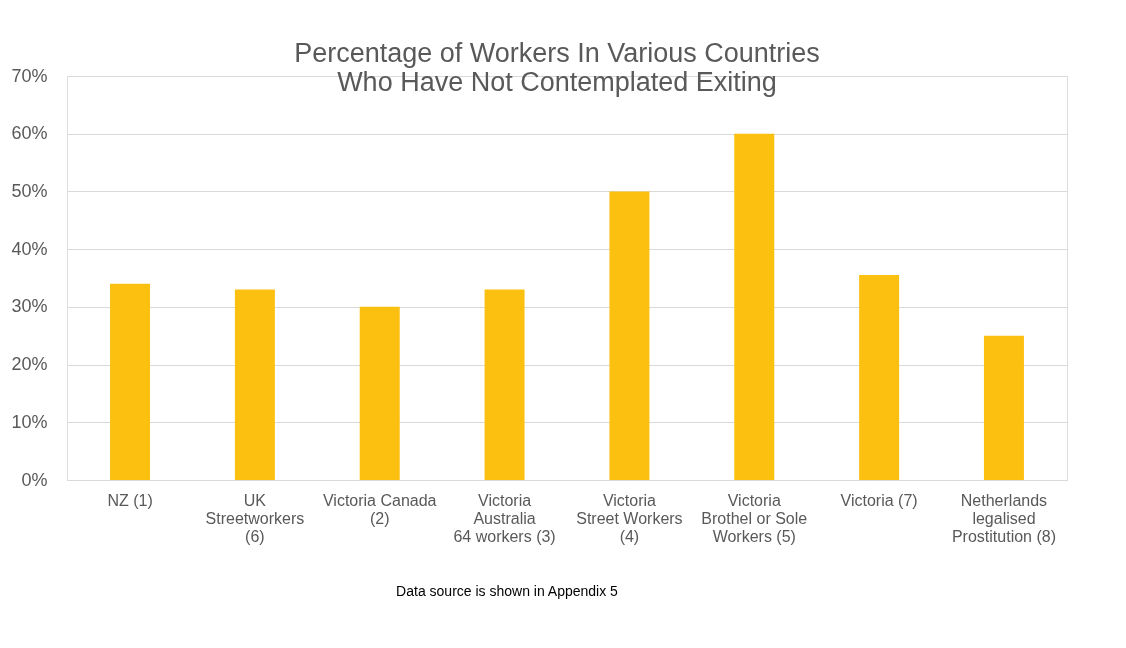 The image size is (1126, 648). Describe the element at coordinates (629, 518) in the screenshot. I see `x-tick-label: Victoria Street Workers (4)` at that location.